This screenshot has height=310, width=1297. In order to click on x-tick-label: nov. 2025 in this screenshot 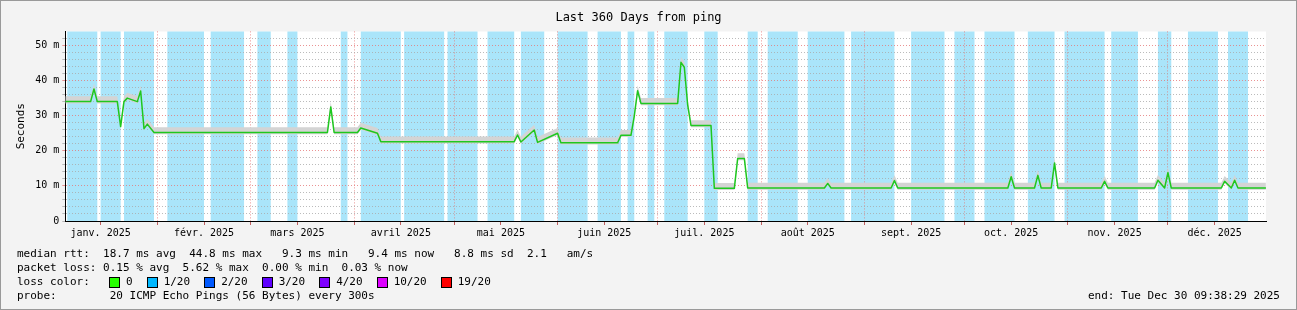, I will do `click(1114, 232)`.